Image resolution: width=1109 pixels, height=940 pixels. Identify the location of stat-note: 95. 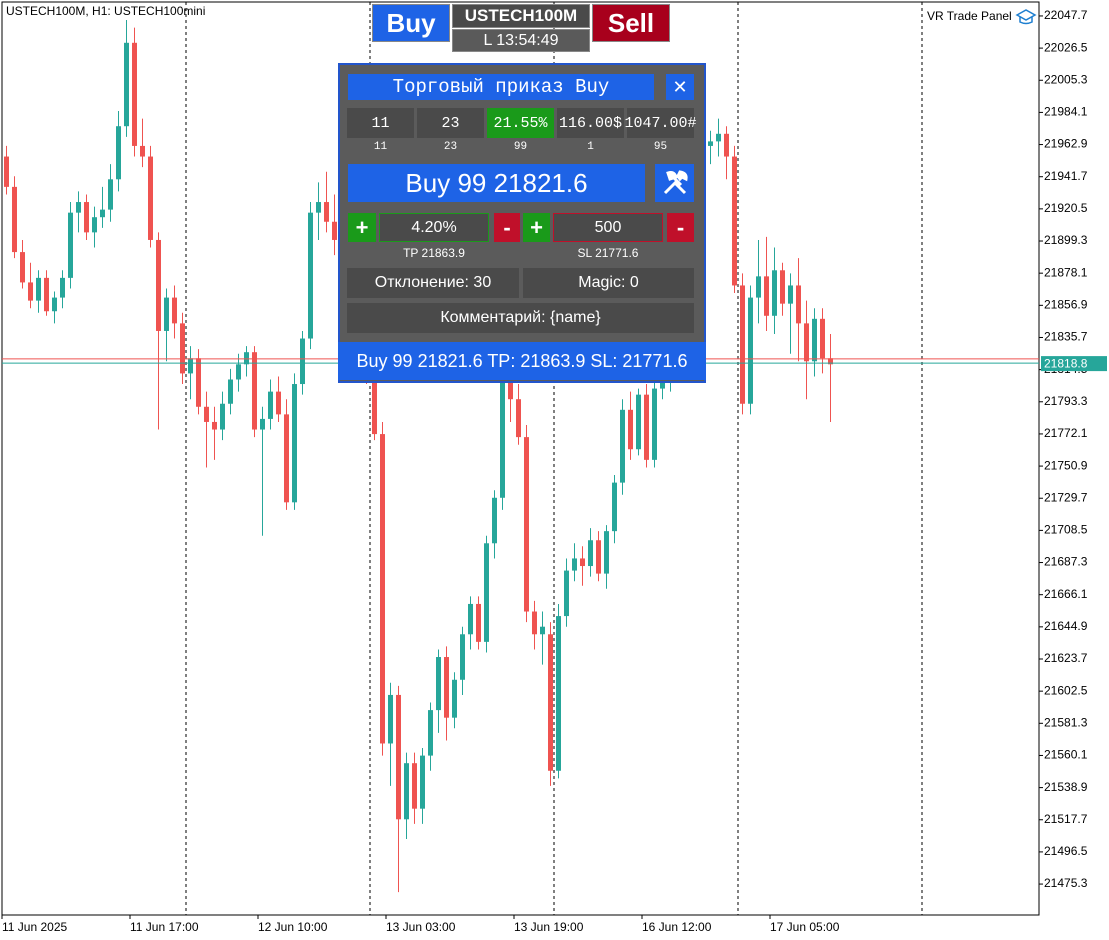
(660, 147).